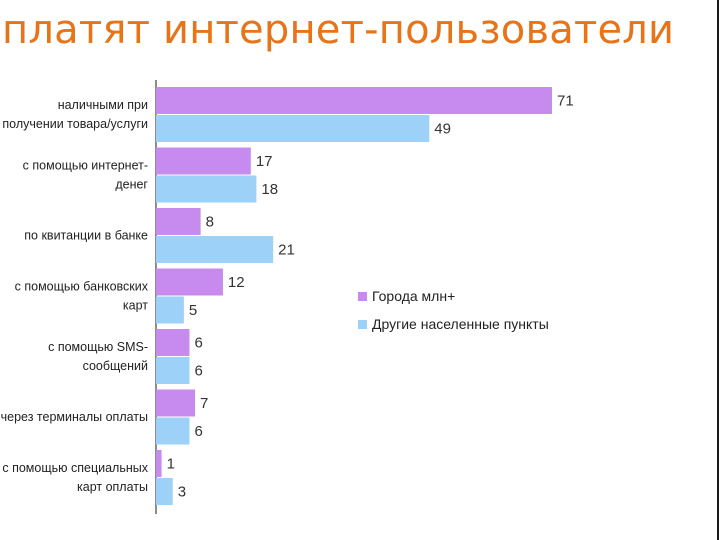 Image resolution: width=720 pixels, height=540 pixels. I want to click on category-label: карт оплаты, so click(112, 487).